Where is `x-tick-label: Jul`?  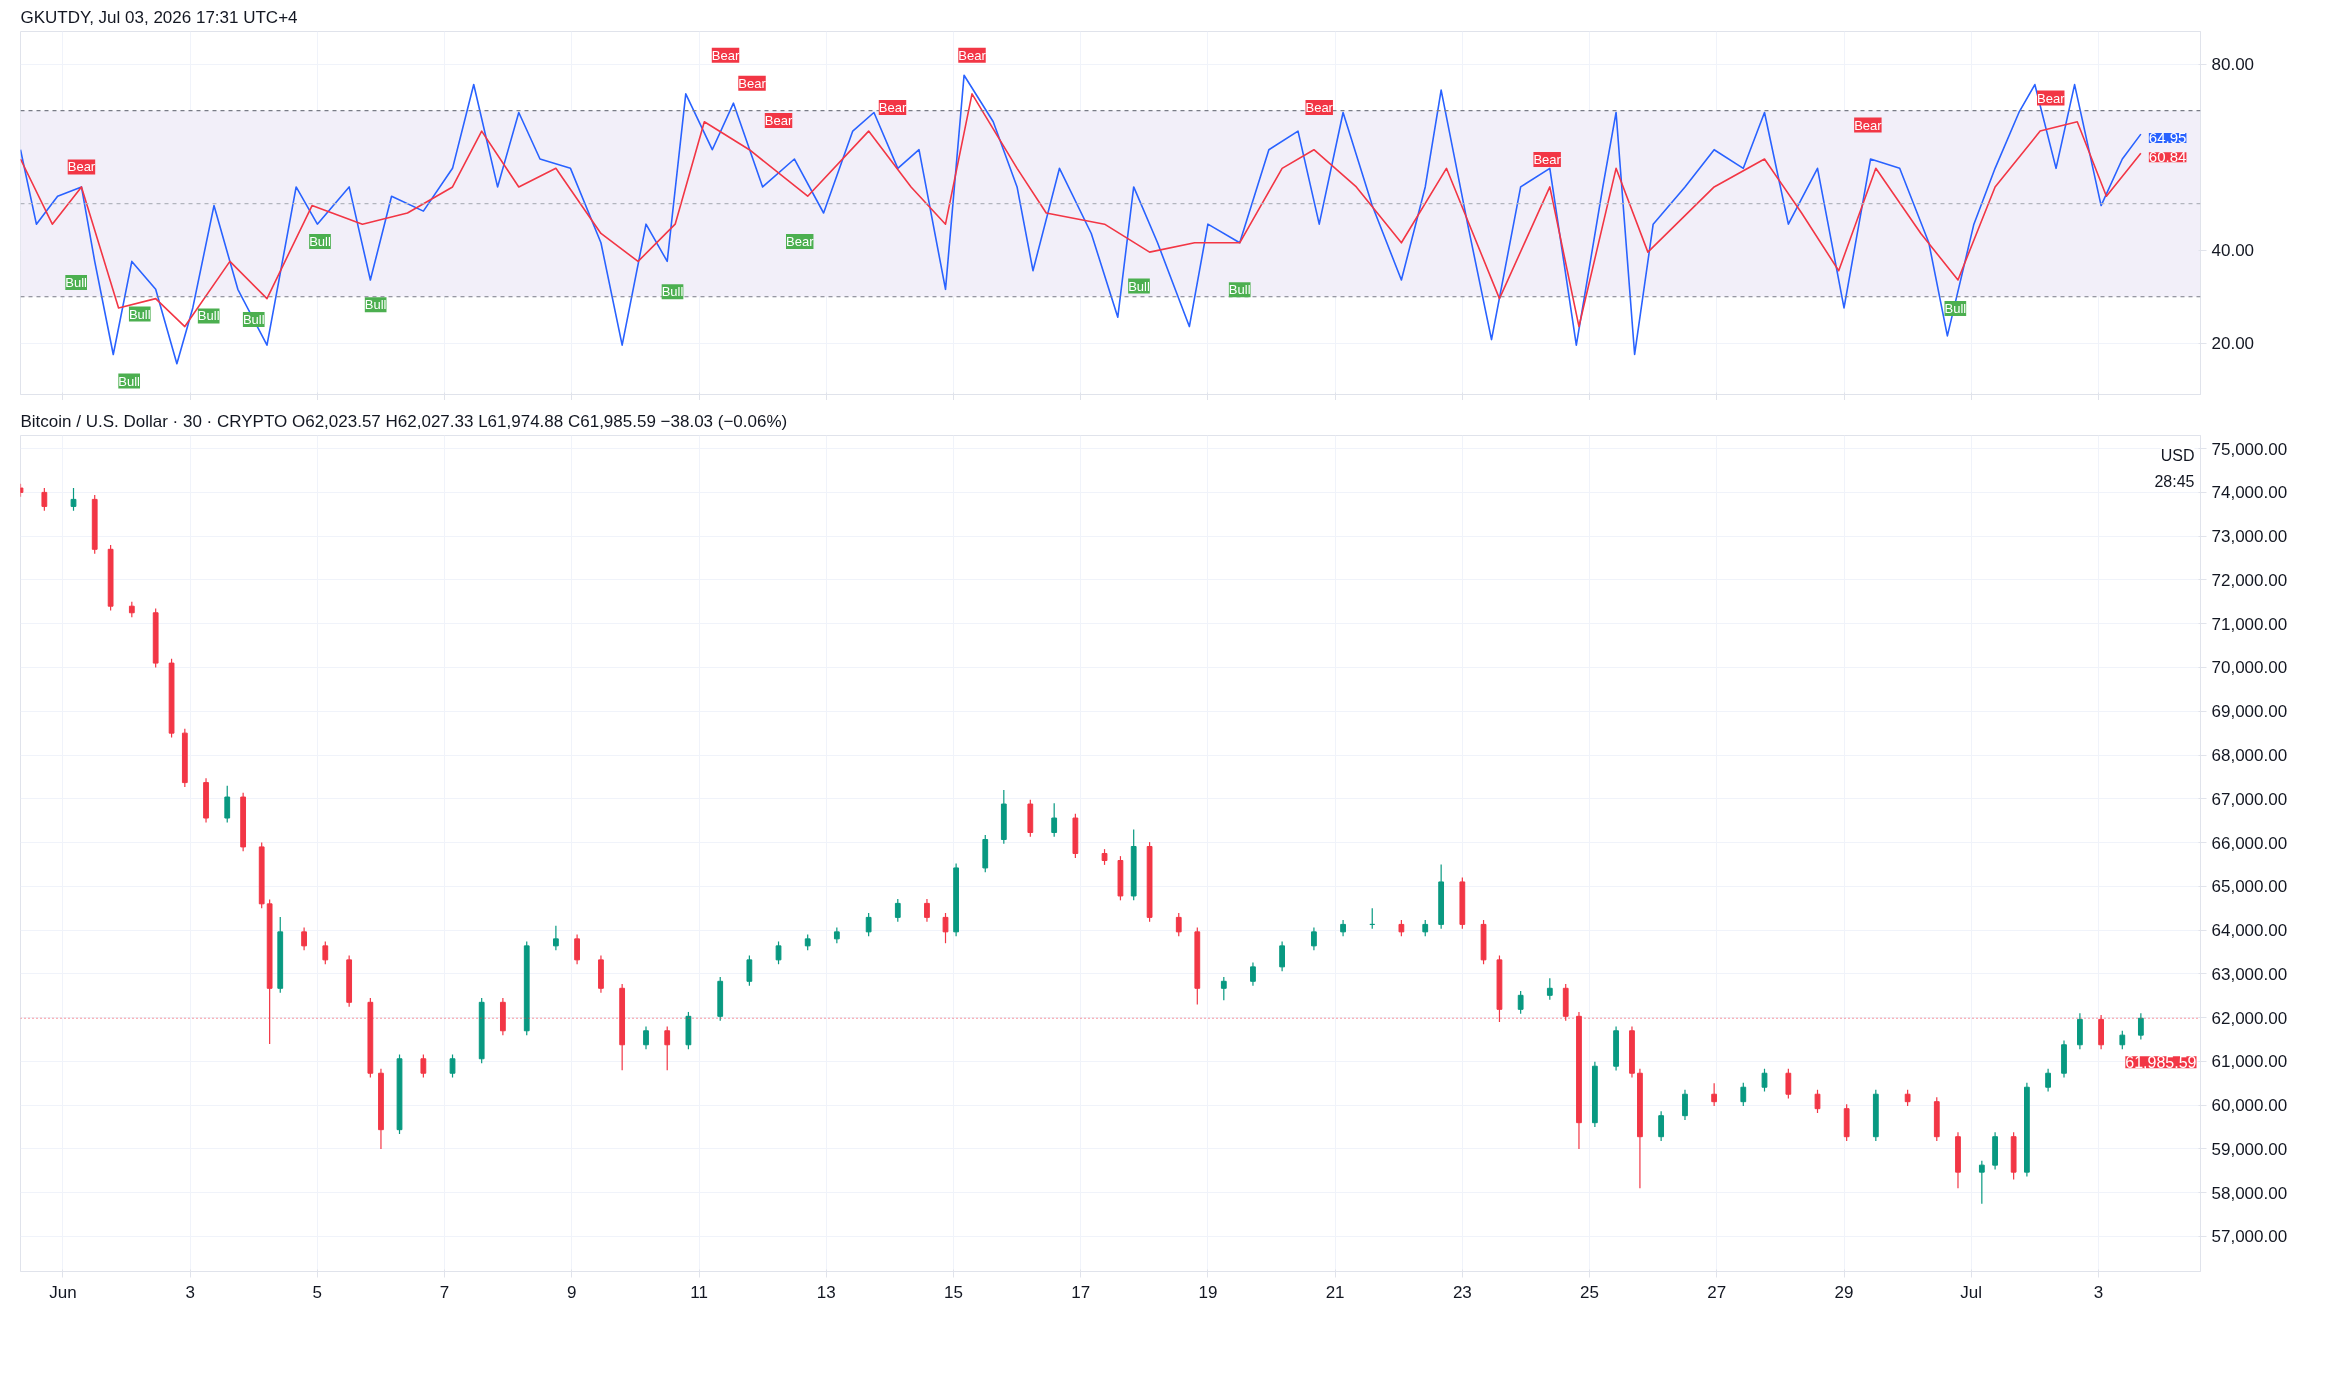 x-tick-label: Jul is located at coordinates (1971, 1292).